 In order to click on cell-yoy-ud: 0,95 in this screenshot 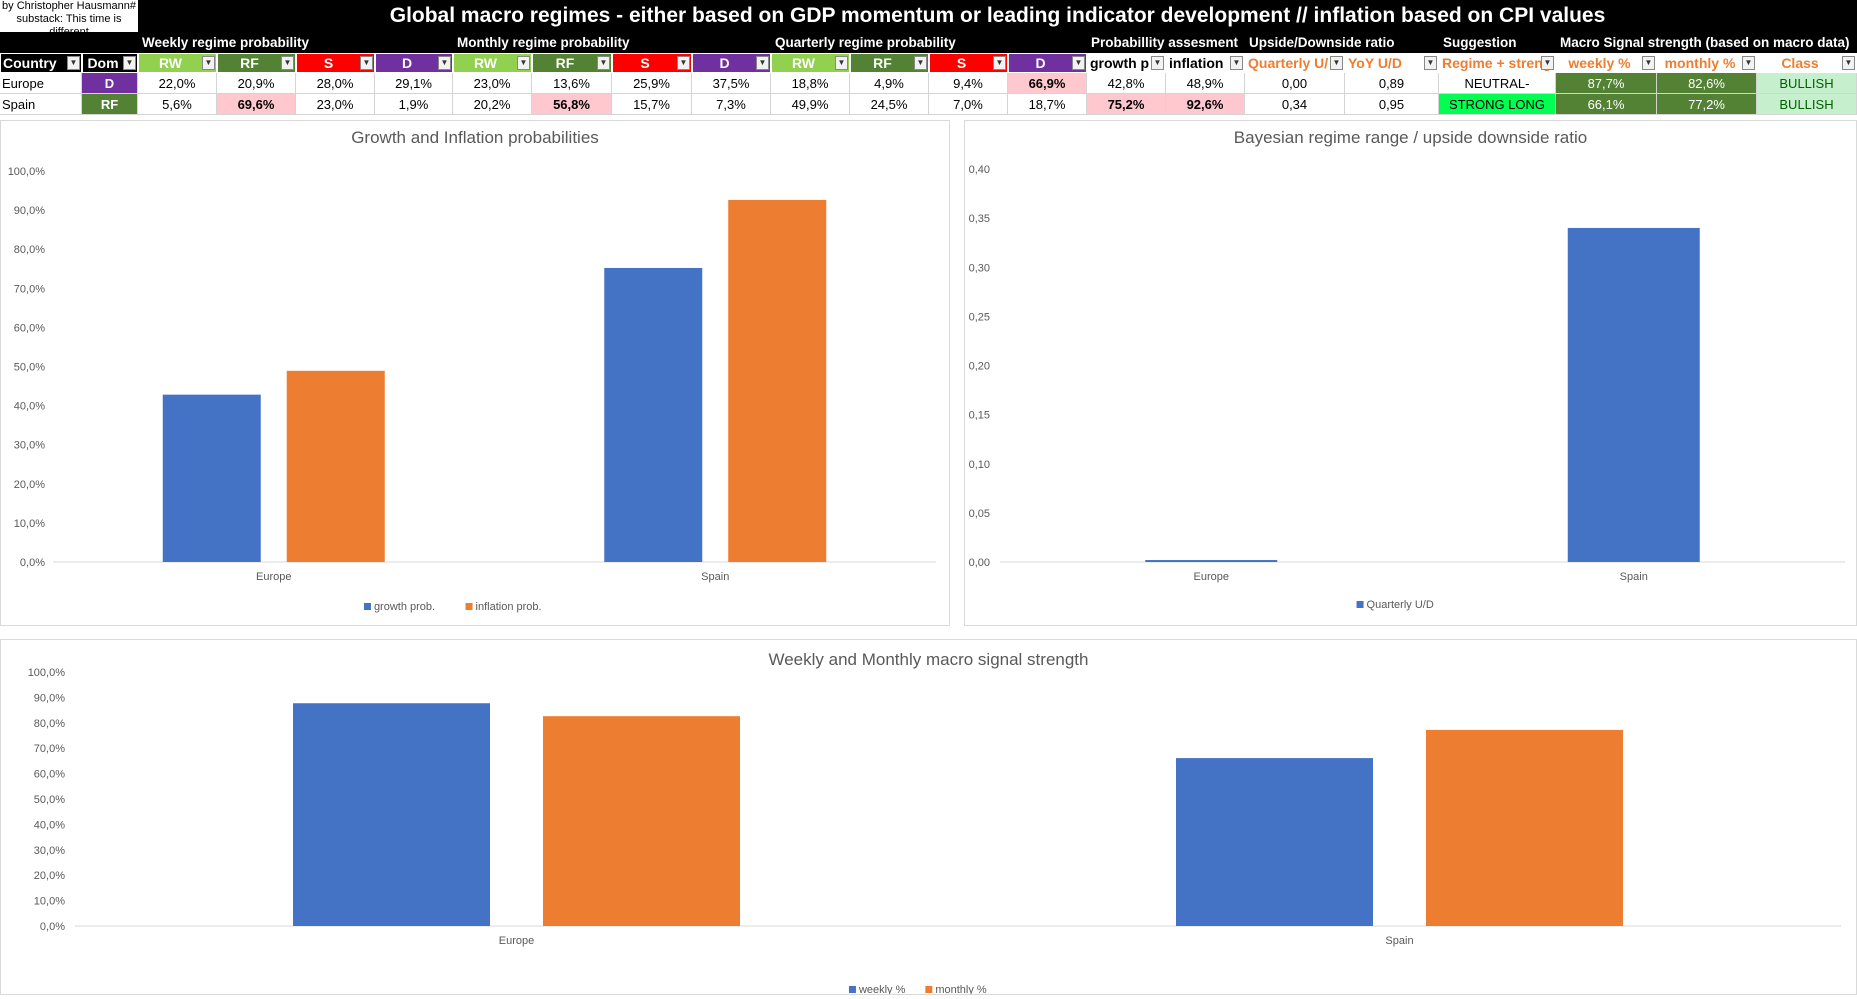, I will do `click(1392, 104)`.